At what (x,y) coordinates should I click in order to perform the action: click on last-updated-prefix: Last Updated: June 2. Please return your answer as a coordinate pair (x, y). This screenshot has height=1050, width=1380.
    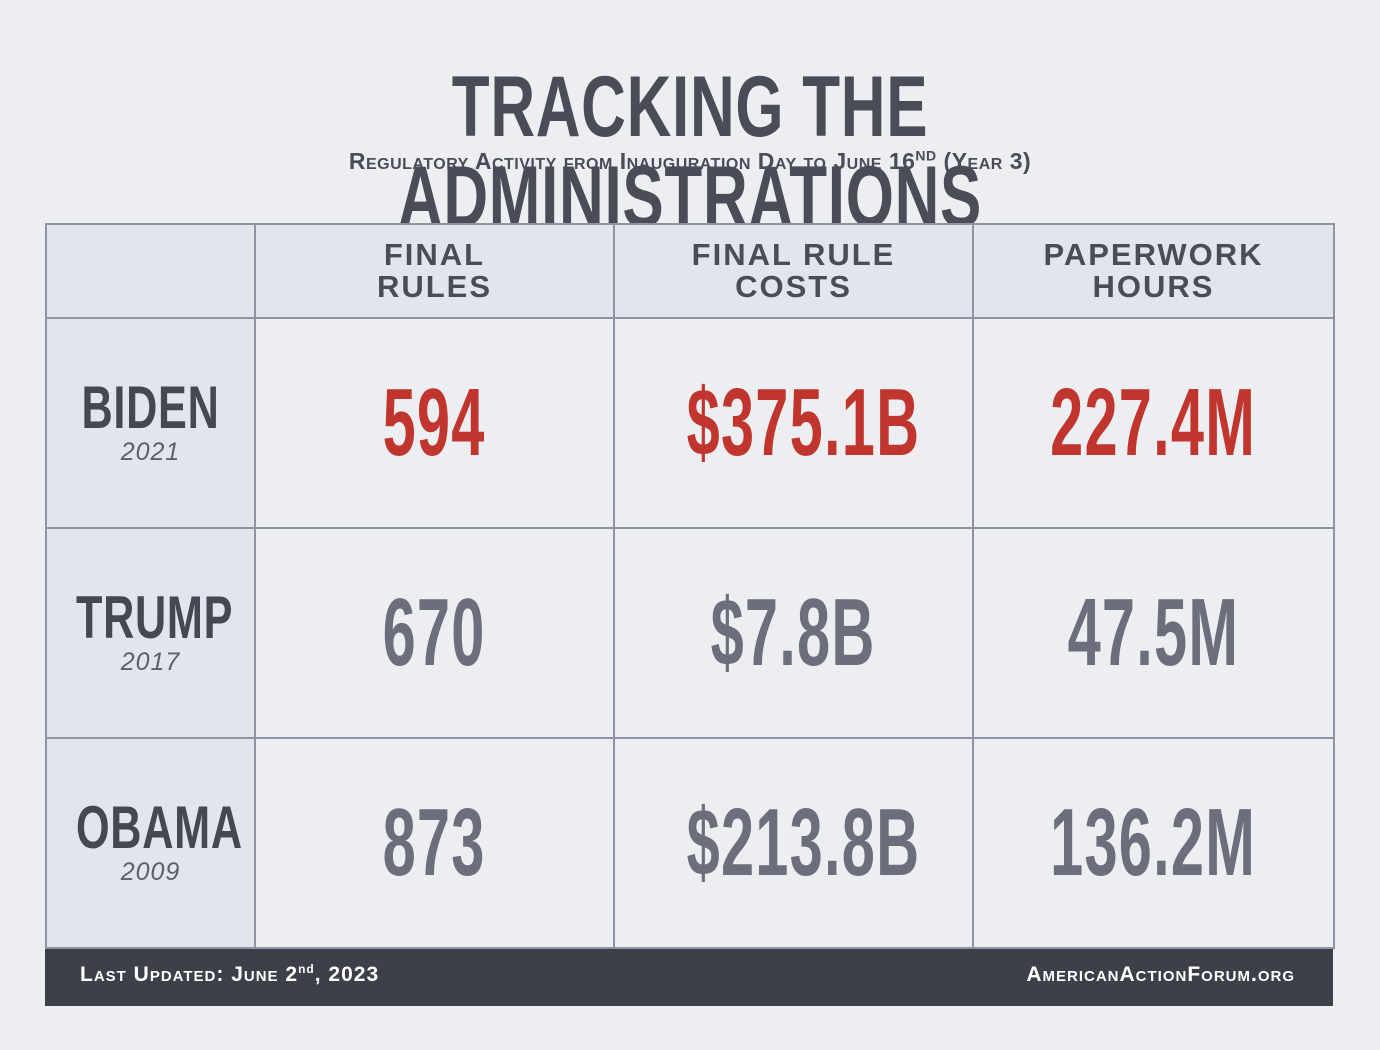
    Looking at the image, I should click on (189, 974).